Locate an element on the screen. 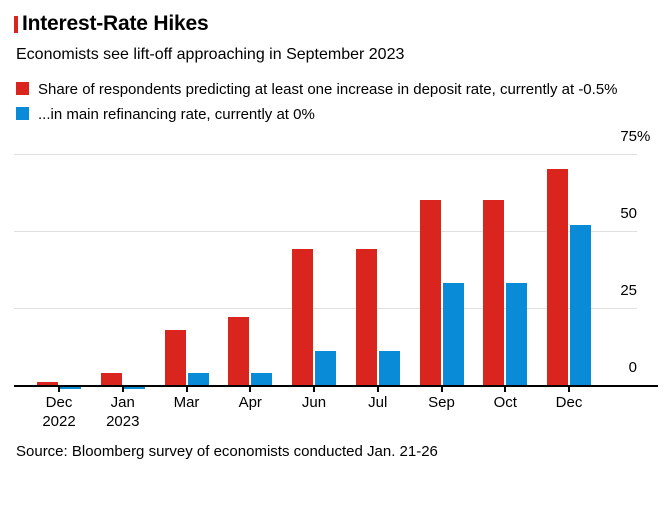 This screenshot has width=671, height=505. x-axis-label: Sep is located at coordinates (441, 402).